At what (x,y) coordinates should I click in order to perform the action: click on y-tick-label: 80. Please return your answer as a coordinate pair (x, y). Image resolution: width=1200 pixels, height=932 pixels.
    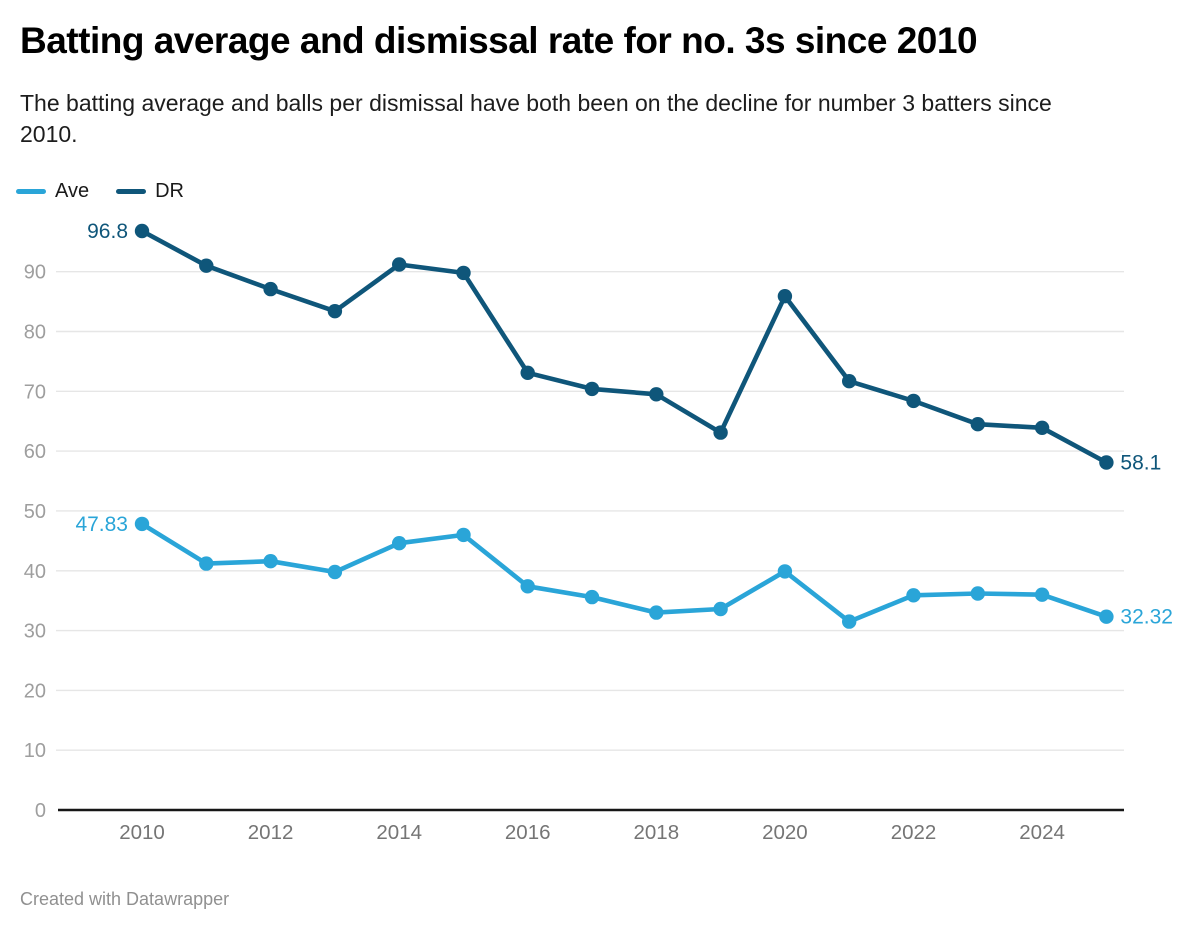
    Looking at the image, I should click on (35, 333).